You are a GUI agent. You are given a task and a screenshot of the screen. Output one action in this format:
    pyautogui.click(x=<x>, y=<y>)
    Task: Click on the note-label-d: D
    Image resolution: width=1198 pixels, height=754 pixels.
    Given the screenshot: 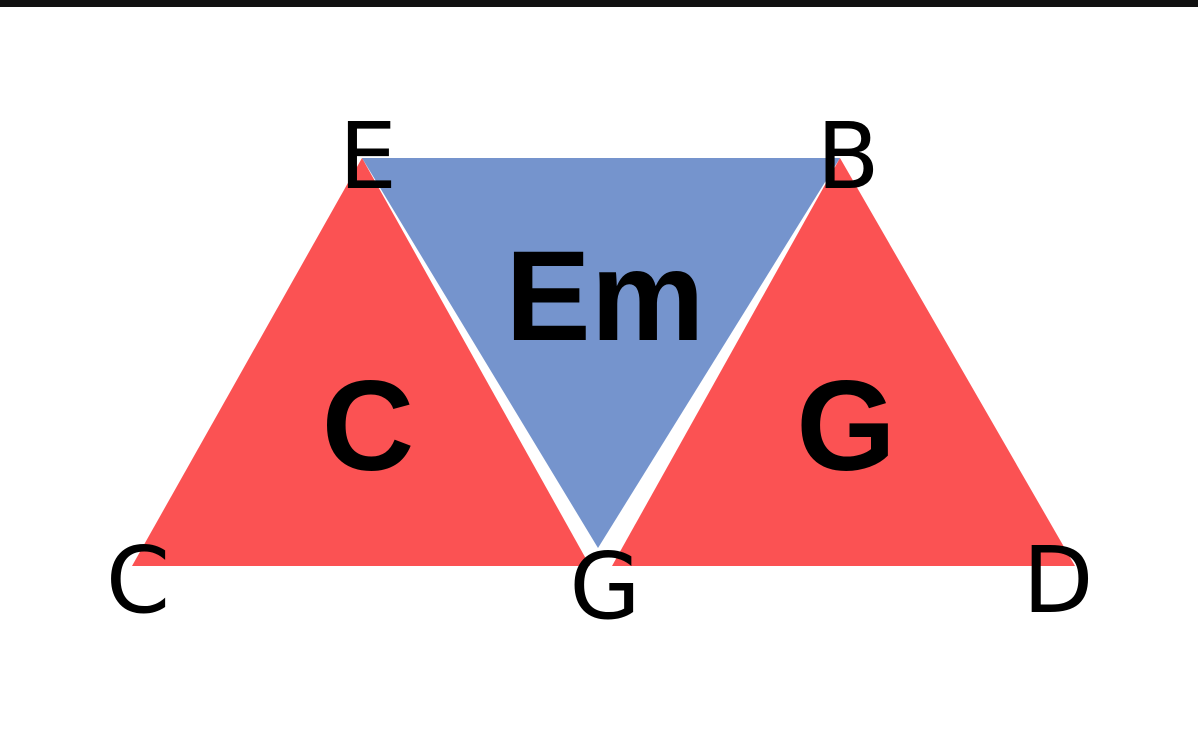 What is the action you would take?
    pyautogui.click(x=1058, y=580)
    